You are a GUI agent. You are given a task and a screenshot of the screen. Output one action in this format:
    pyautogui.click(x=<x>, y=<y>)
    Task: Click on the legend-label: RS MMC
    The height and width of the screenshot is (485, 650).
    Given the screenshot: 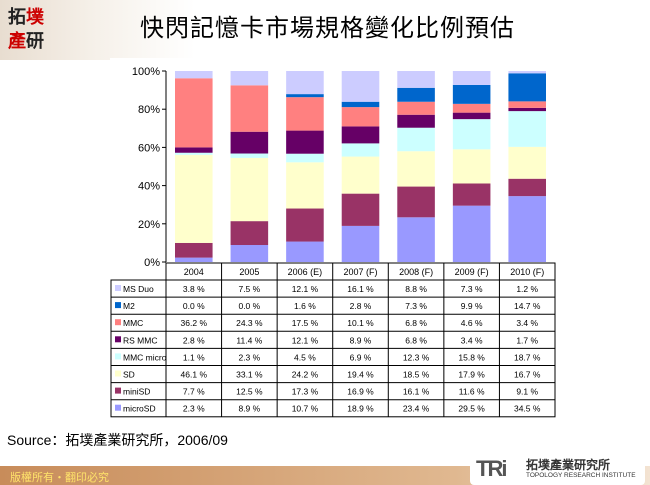 What is the action you would take?
    pyautogui.click(x=140, y=340)
    